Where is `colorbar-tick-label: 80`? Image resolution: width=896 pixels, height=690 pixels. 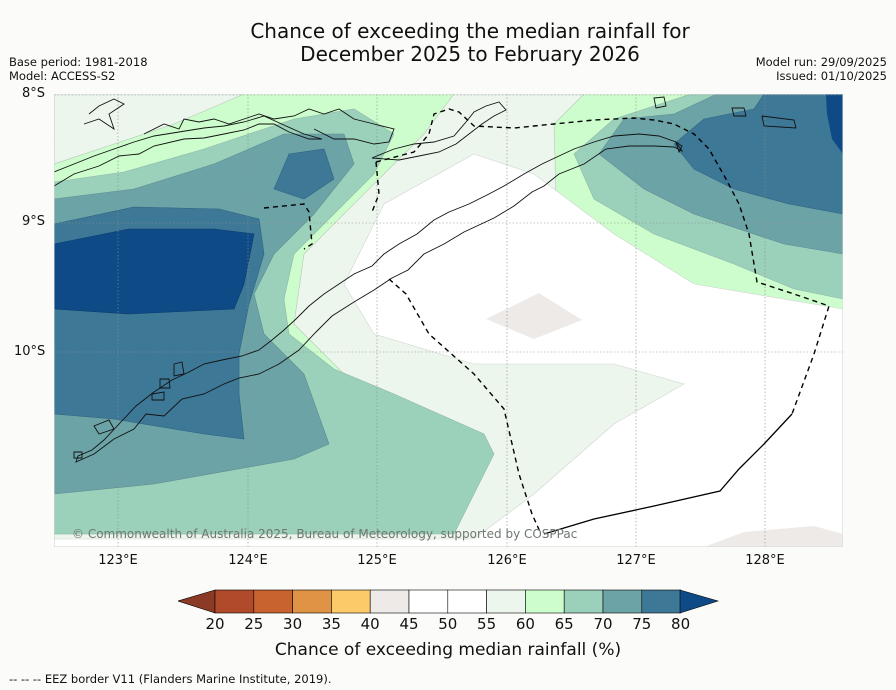
colorbar-tick-label: 80 is located at coordinates (681, 624).